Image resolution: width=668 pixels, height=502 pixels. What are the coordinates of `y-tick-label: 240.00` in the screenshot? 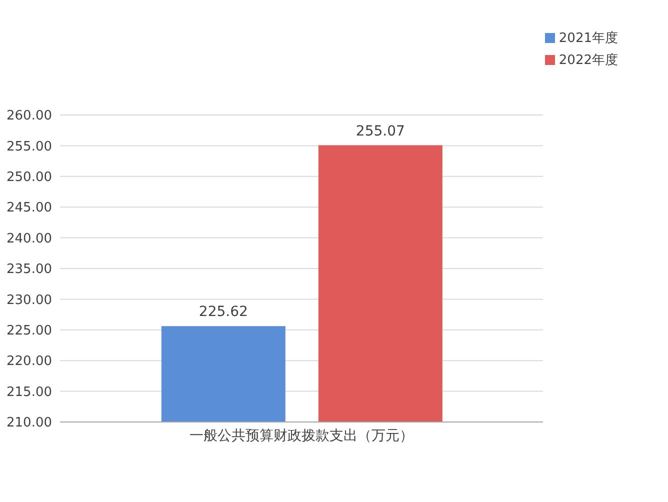 It's located at (29, 238).